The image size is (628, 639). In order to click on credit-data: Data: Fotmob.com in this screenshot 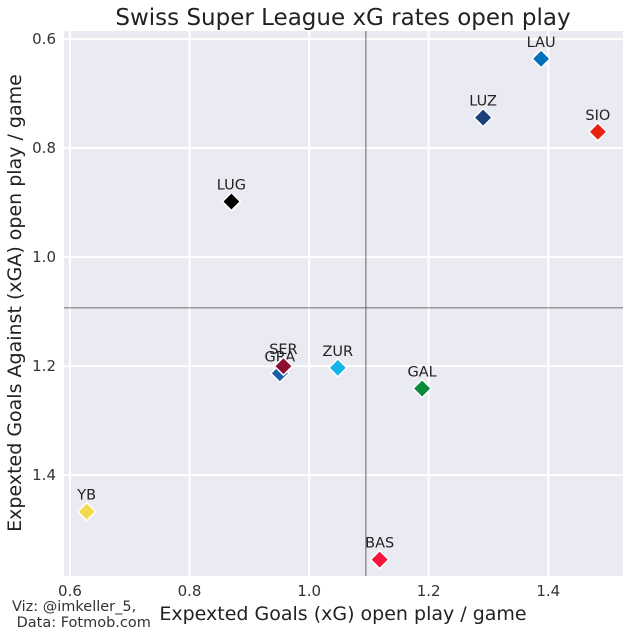, I will do `click(81, 623)`.